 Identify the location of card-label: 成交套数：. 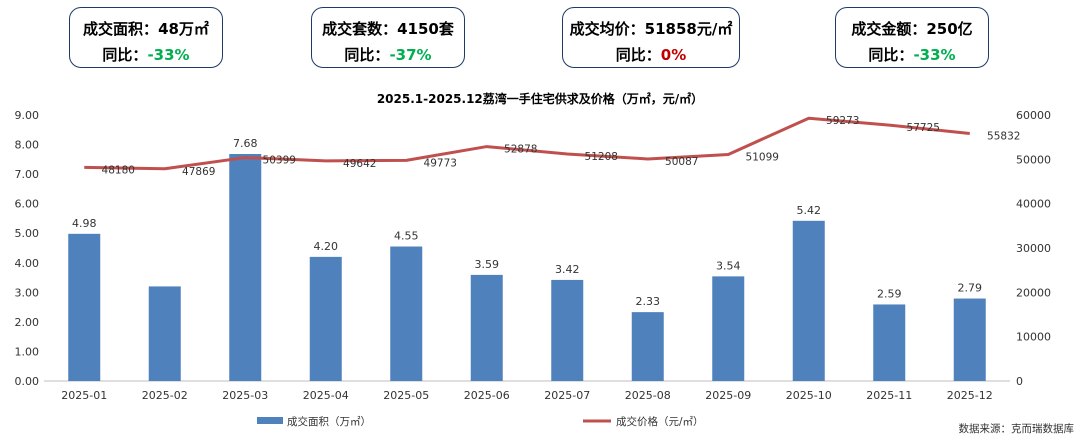
(360, 29).